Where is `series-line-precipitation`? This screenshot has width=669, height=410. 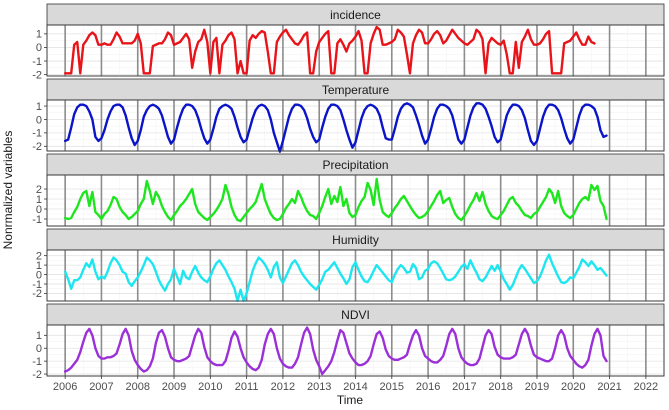 series-line-precipitation is located at coordinates (335, 200).